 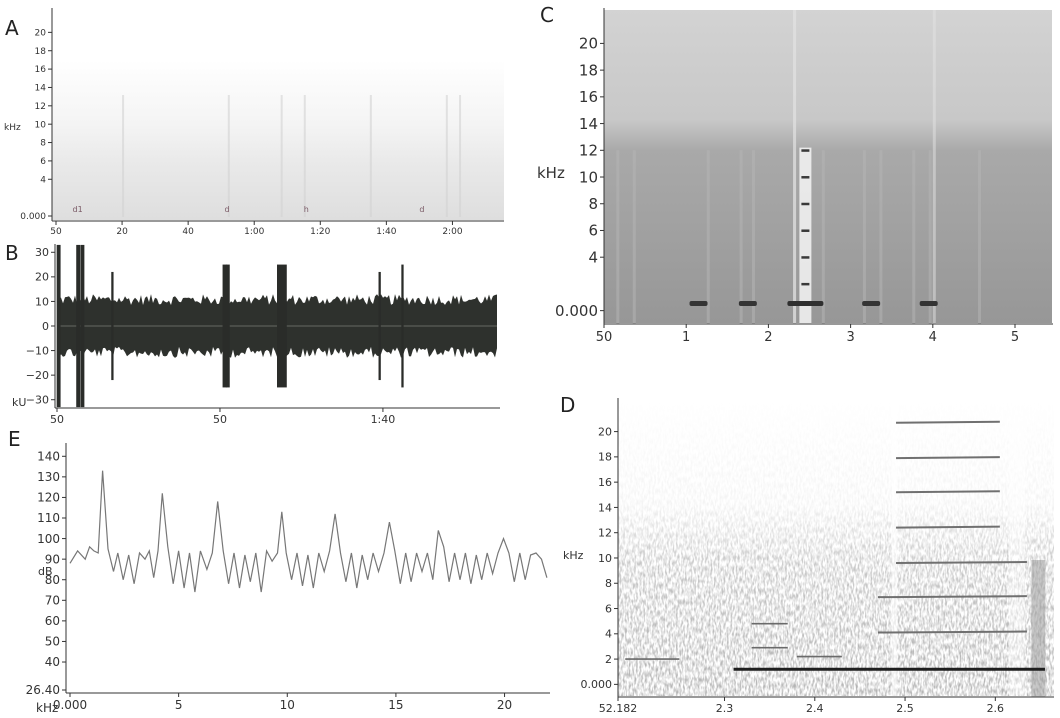 I want to click on e-ytick-label: 60, so click(x=52, y=621).